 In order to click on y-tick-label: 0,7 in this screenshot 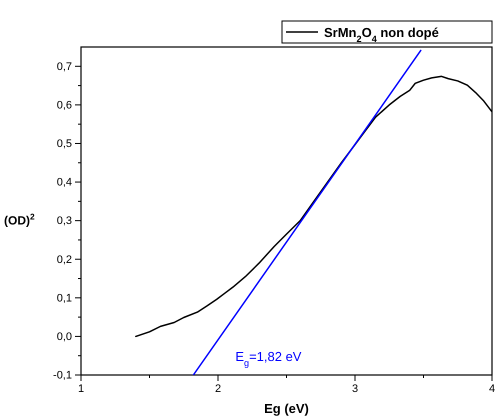, I will do `click(64, 66)`.